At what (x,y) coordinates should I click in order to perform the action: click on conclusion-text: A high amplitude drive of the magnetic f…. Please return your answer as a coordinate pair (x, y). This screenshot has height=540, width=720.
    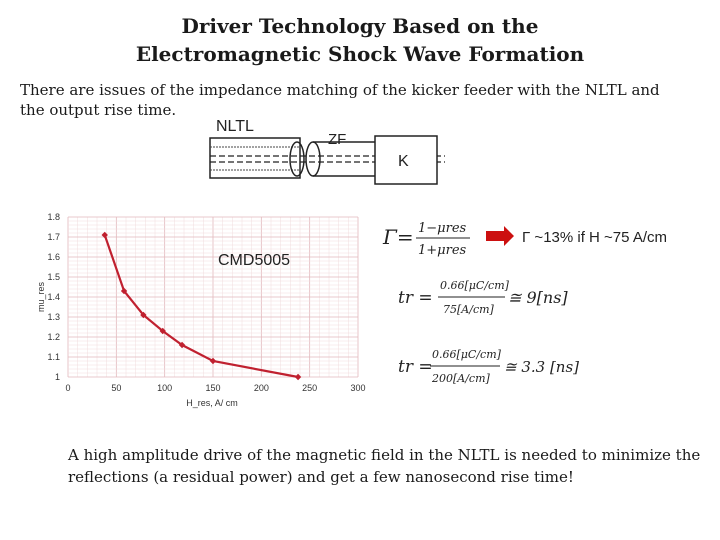
    Looking at the image, I should click on (384, 466).